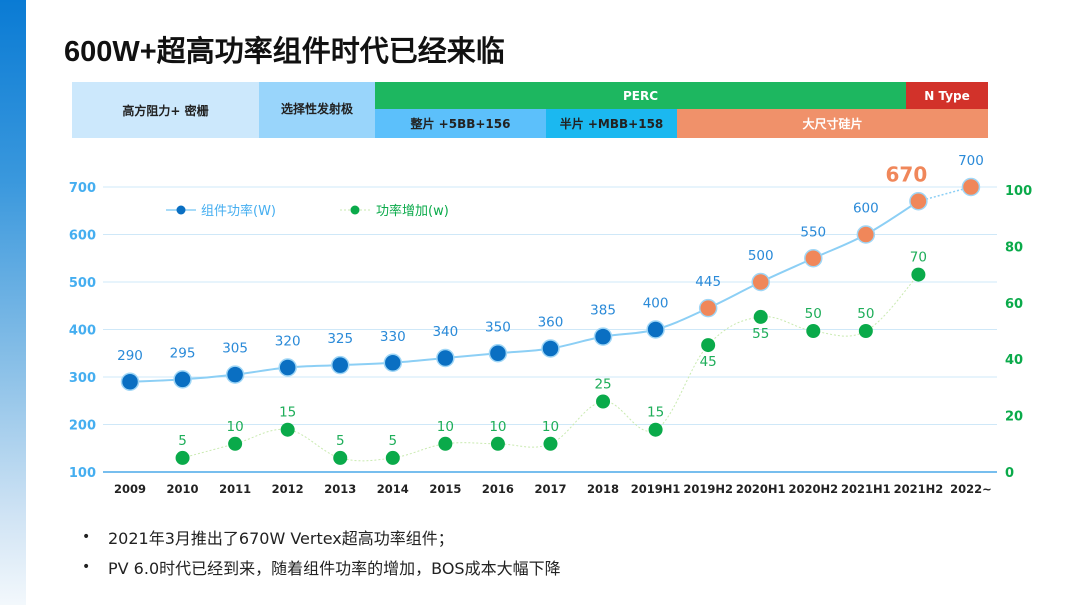  I want to click on y-left-tick-label: 700, so click(82, 188).